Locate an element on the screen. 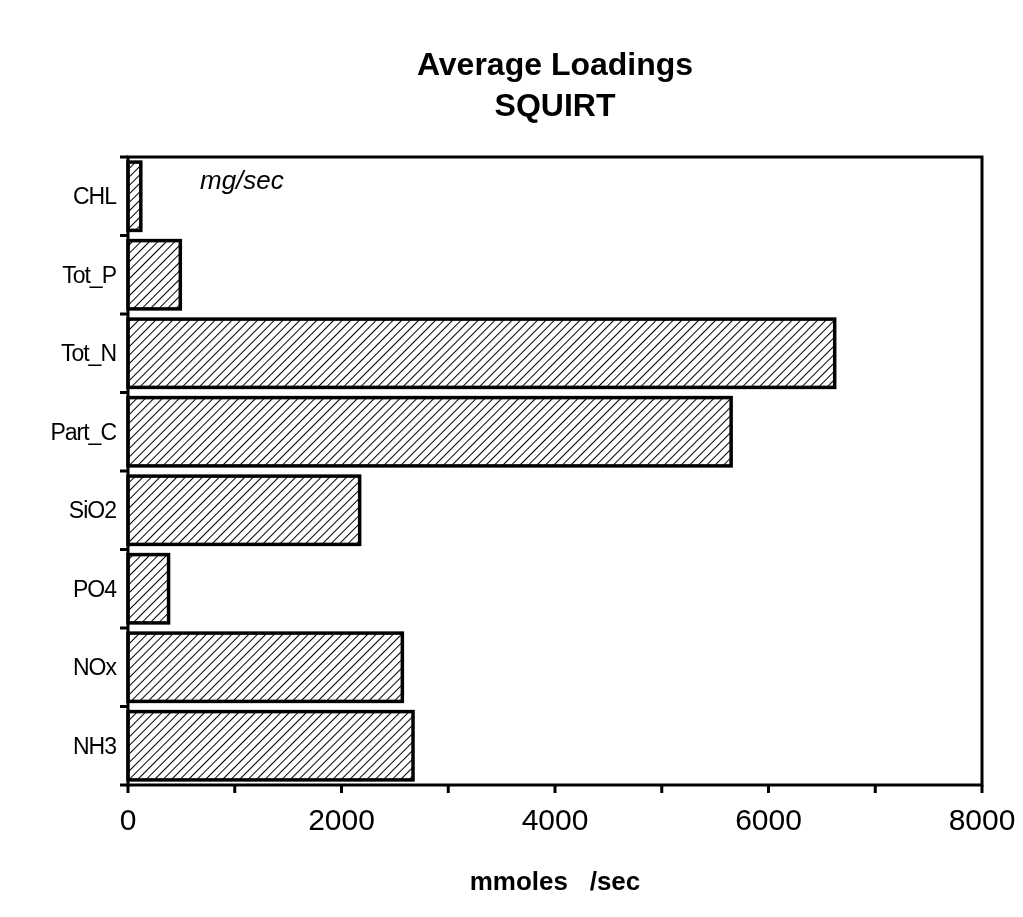 The image size is (1023, 917). annotation: mg/sec is located at coordinates (242, 180).